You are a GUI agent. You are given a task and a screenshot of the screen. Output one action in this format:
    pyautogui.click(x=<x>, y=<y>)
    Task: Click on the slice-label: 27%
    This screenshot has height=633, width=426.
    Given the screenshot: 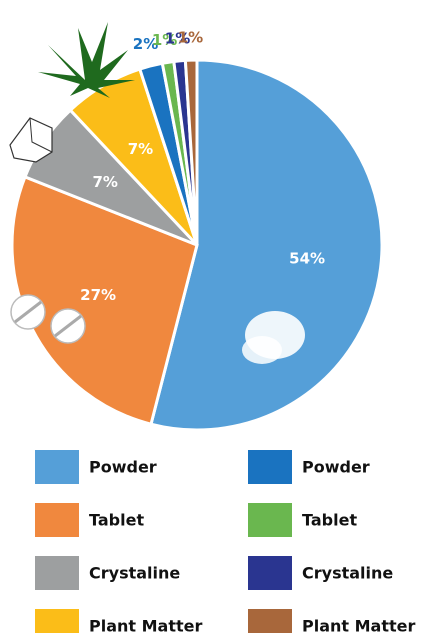 What is the action you would take?
    pyautogui.click(x=98, y=295)
    